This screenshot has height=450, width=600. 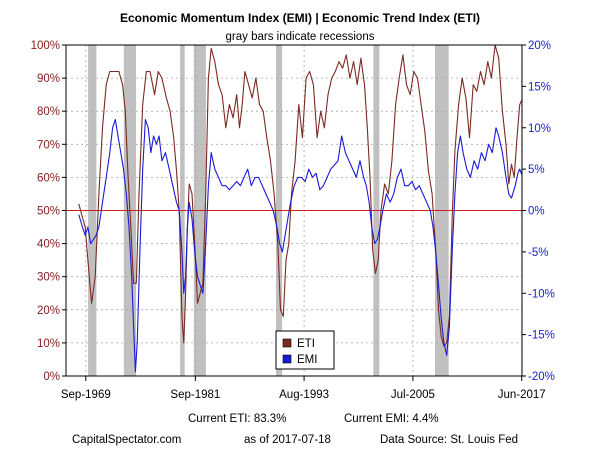 What do you see at coordinates (48, 145) in the screenshot?
I see `left-tick-label-7: 70%` at bounding box center [48, 145].